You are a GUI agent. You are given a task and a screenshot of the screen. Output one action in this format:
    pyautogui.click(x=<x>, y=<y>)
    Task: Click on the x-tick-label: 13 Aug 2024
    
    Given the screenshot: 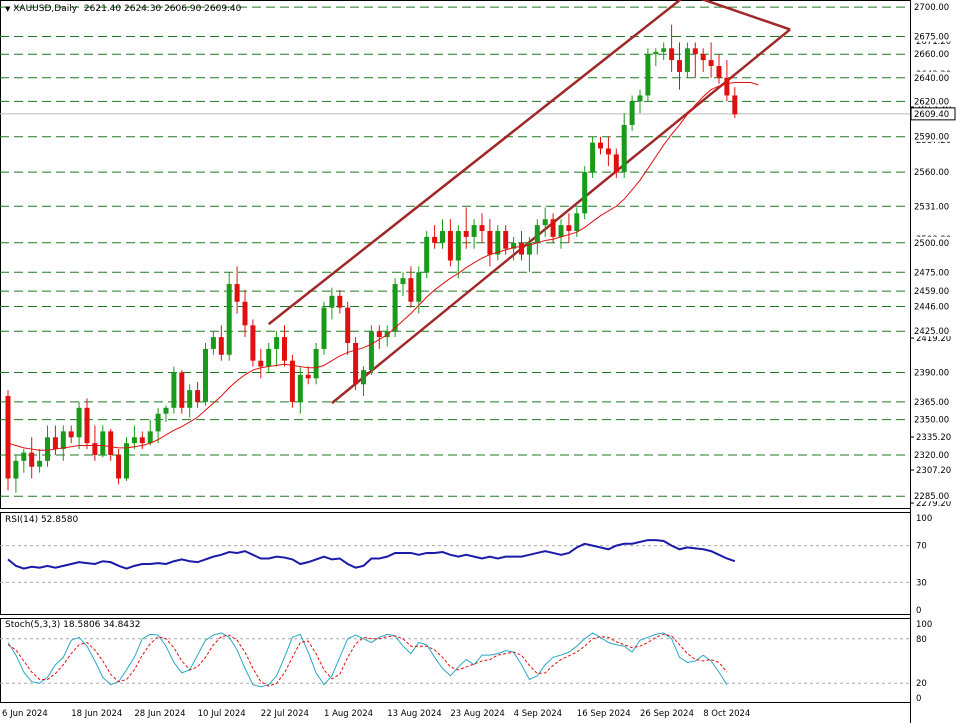 What is the action you would take?
    pyautogui.click(x=414, y=714)
    